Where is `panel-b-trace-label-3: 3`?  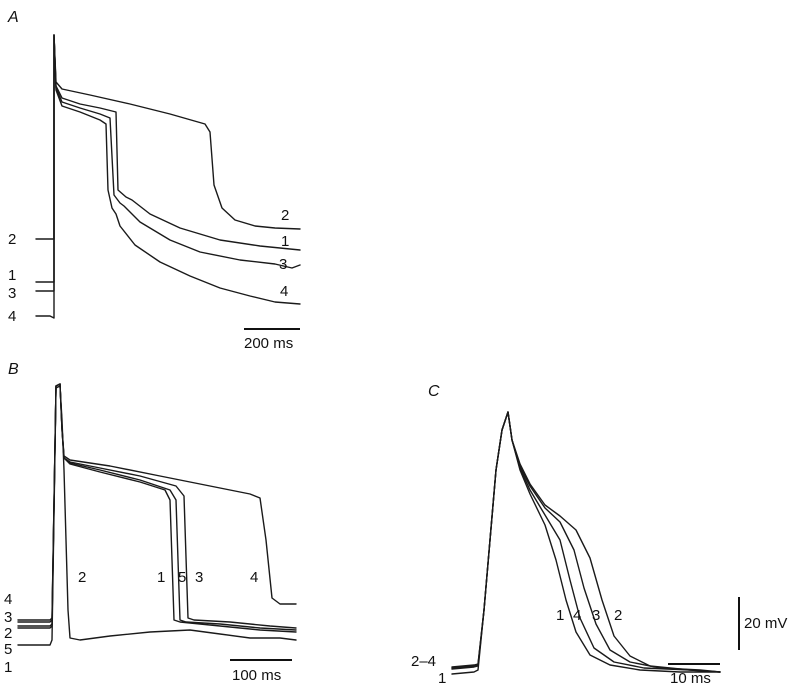
panel-b-trace-label-3: 3 is located at coordinates (199, 577).